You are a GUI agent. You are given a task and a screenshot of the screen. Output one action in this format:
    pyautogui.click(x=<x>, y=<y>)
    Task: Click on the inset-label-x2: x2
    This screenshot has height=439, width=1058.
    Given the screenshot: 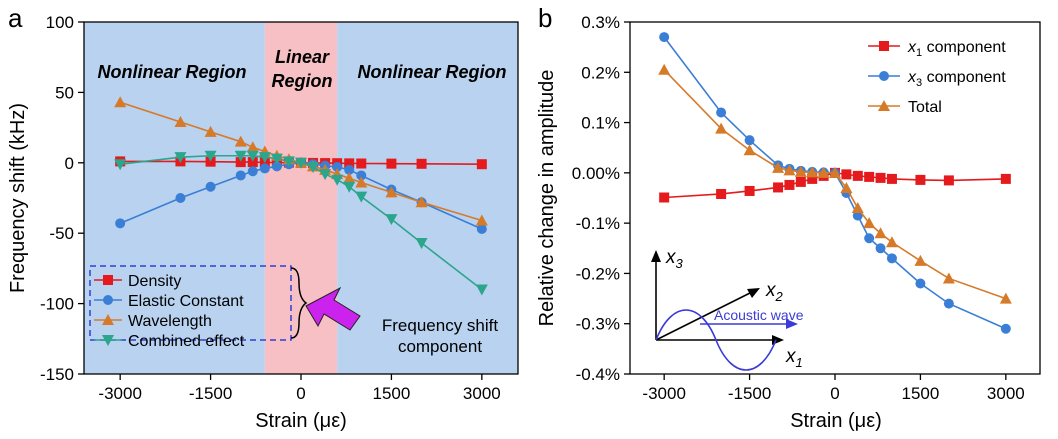 What is the action you would take?
    pyautogui.click(x=774, y=292)
    